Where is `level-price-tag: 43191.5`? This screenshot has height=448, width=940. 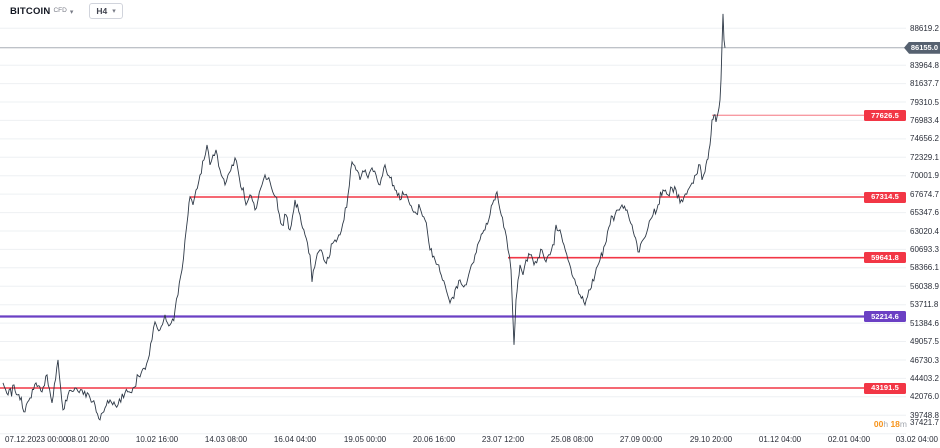 level-price-tag: 43191.5 is located at coordinates (885, 388).